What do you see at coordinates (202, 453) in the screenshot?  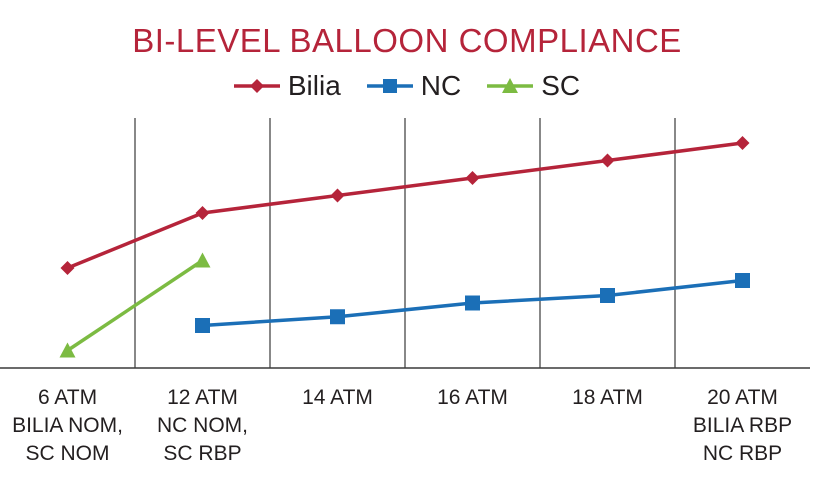 I see `x-tick-label: SC RBP` at bounding box center [202, 453].